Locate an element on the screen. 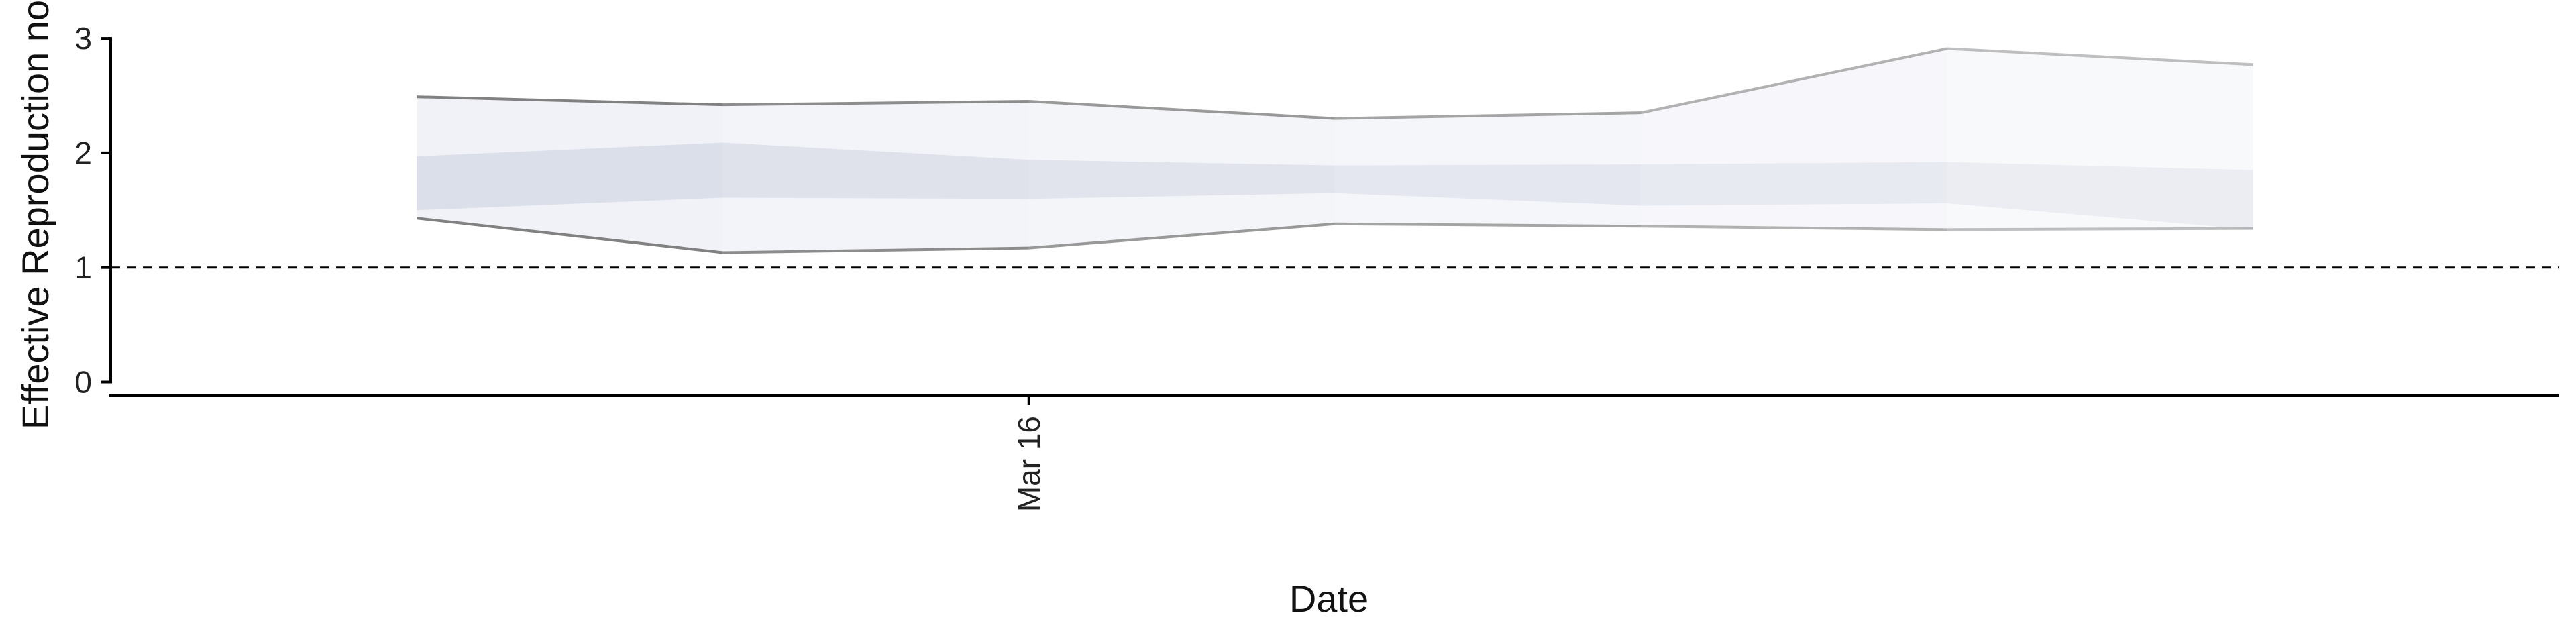 The image size is (2576, 644). x-axis-ticks: Mar 16 is located at coordinates (1029, 454).